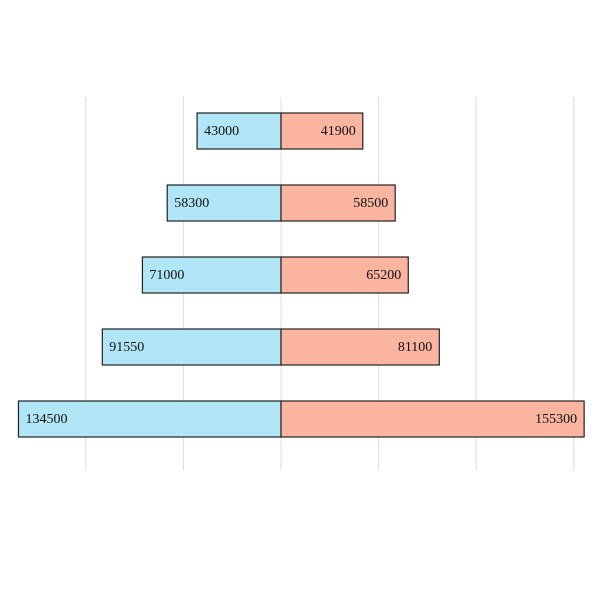 The height and width of the screenshot is (600, 600). What do you see at coordinates (191, 203) in the screenshot?
I see `value-label: 58300` at bounding box center [191, 203].